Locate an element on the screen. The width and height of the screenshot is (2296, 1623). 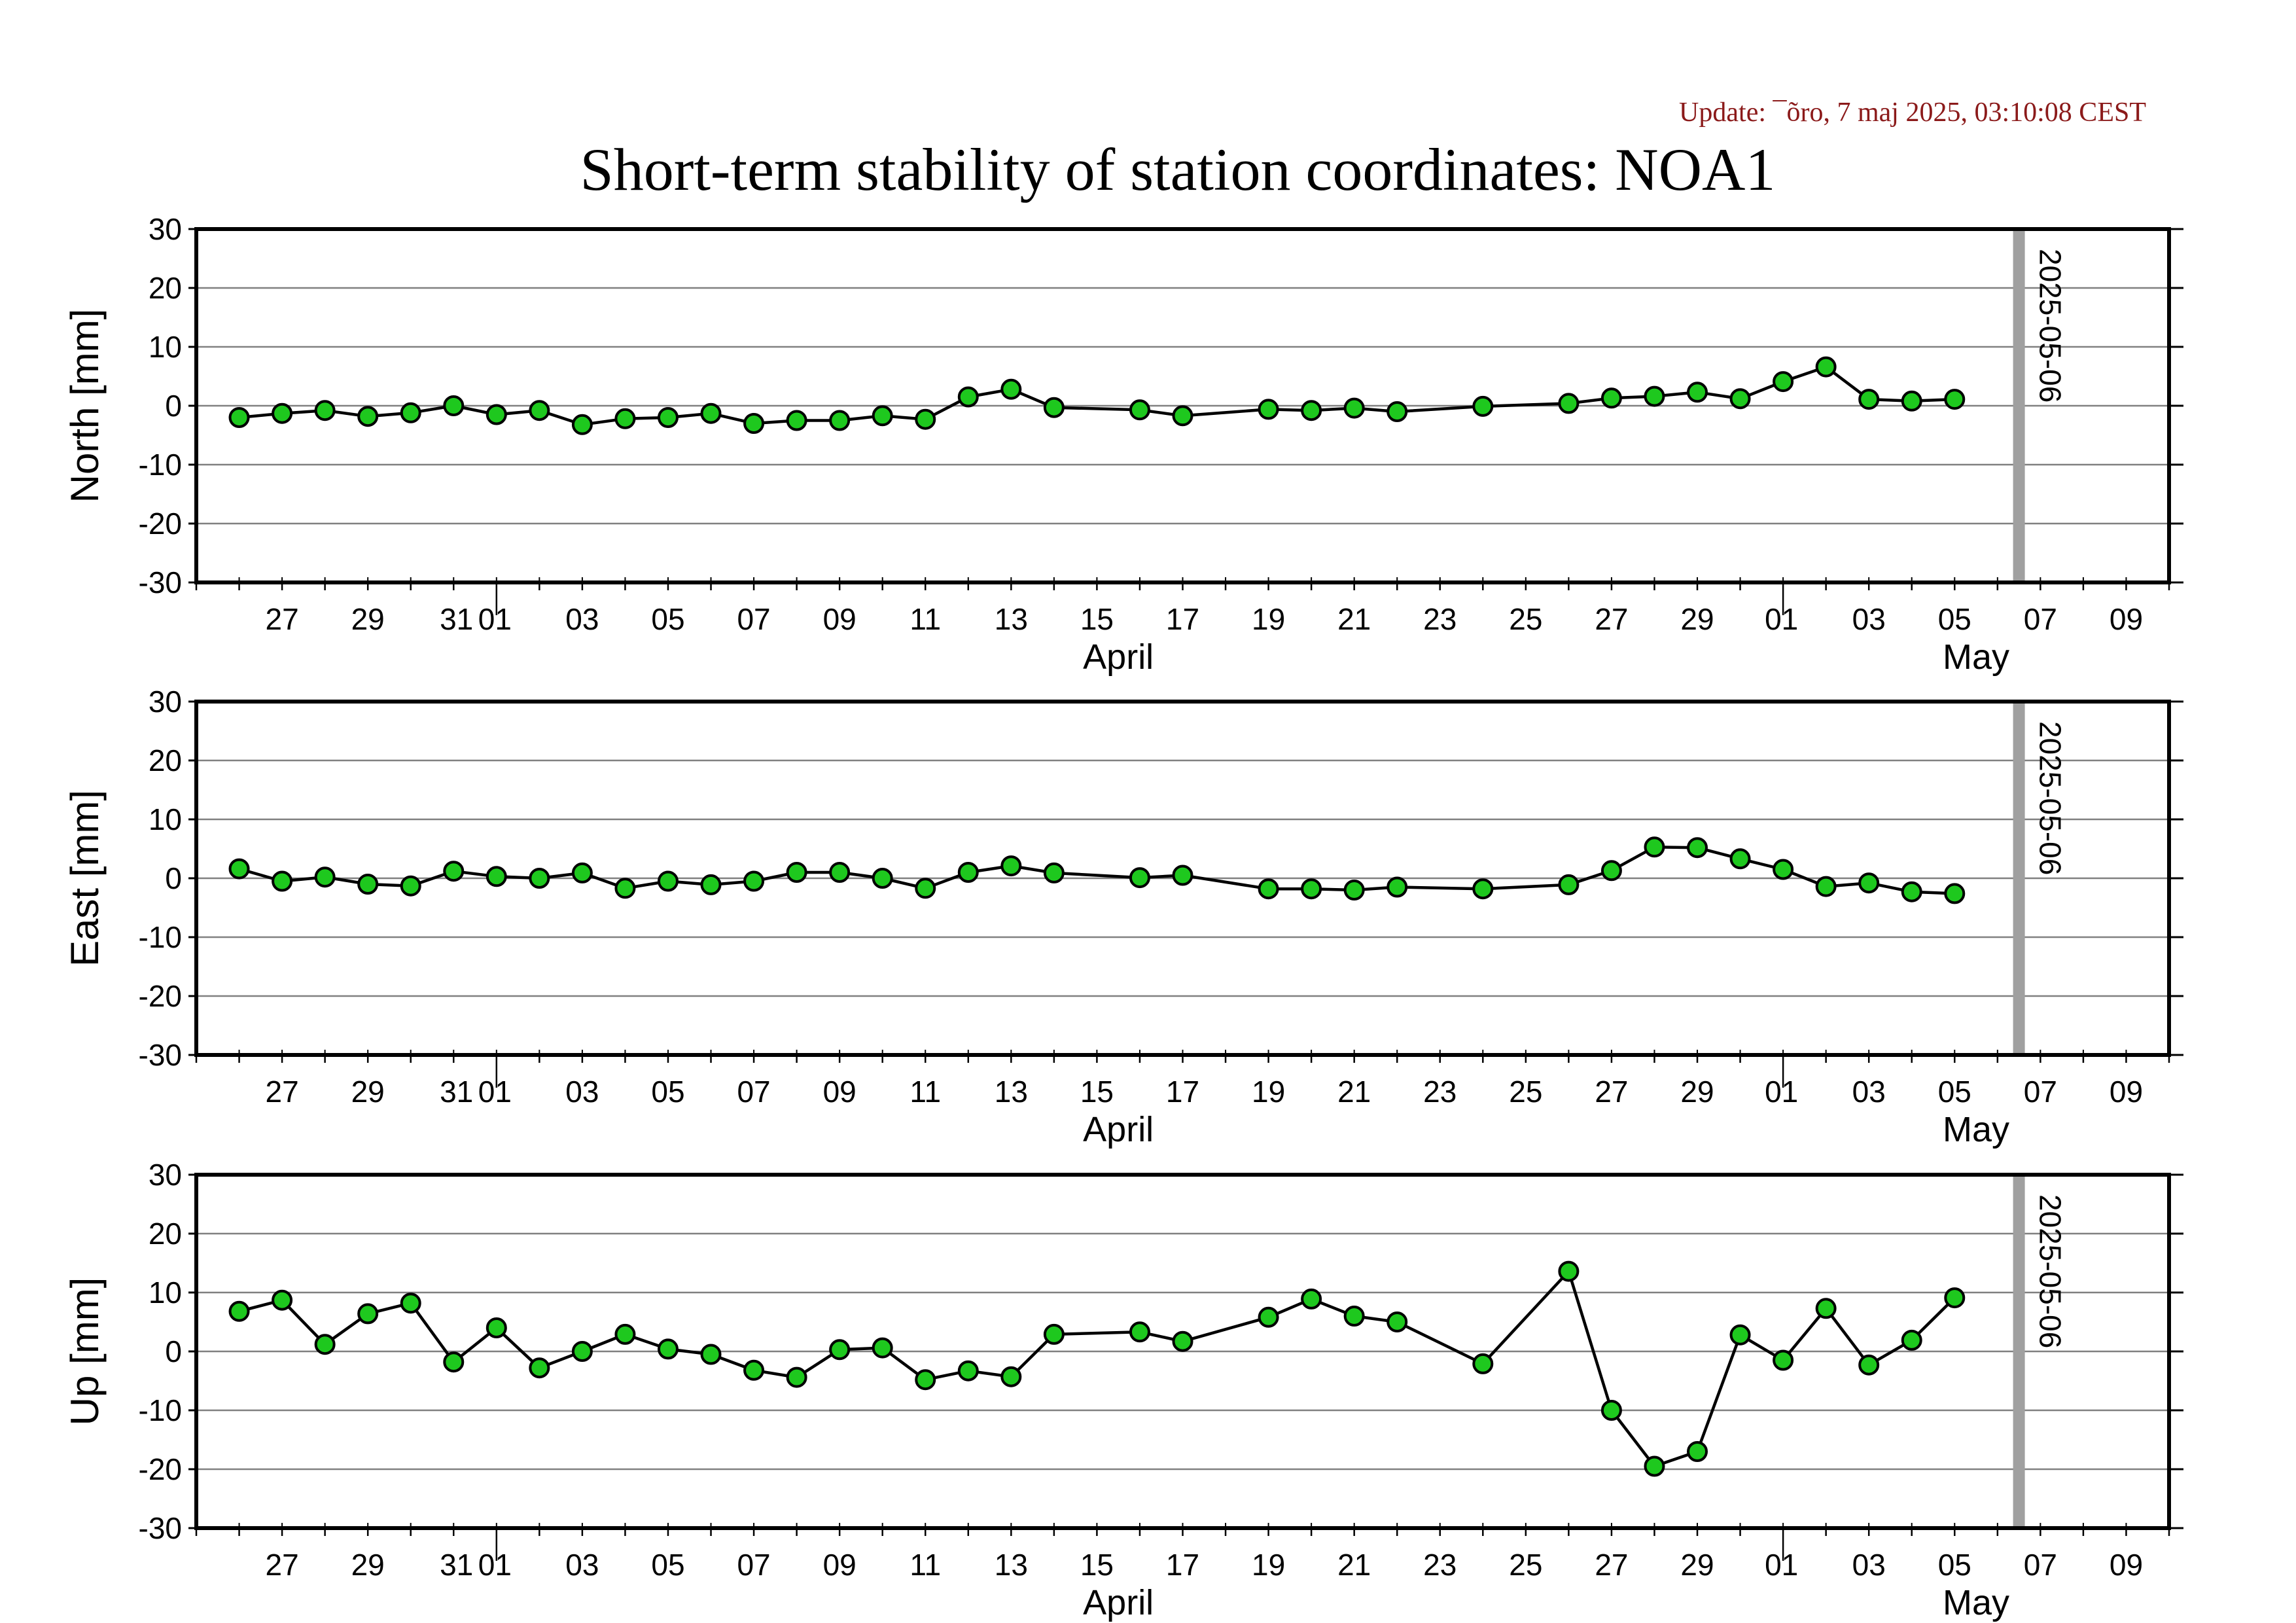
update-timestamp: Update: ¯õro, 7 maj 2025, 03:10:08 CEST is located at coordinates (1913, 113).